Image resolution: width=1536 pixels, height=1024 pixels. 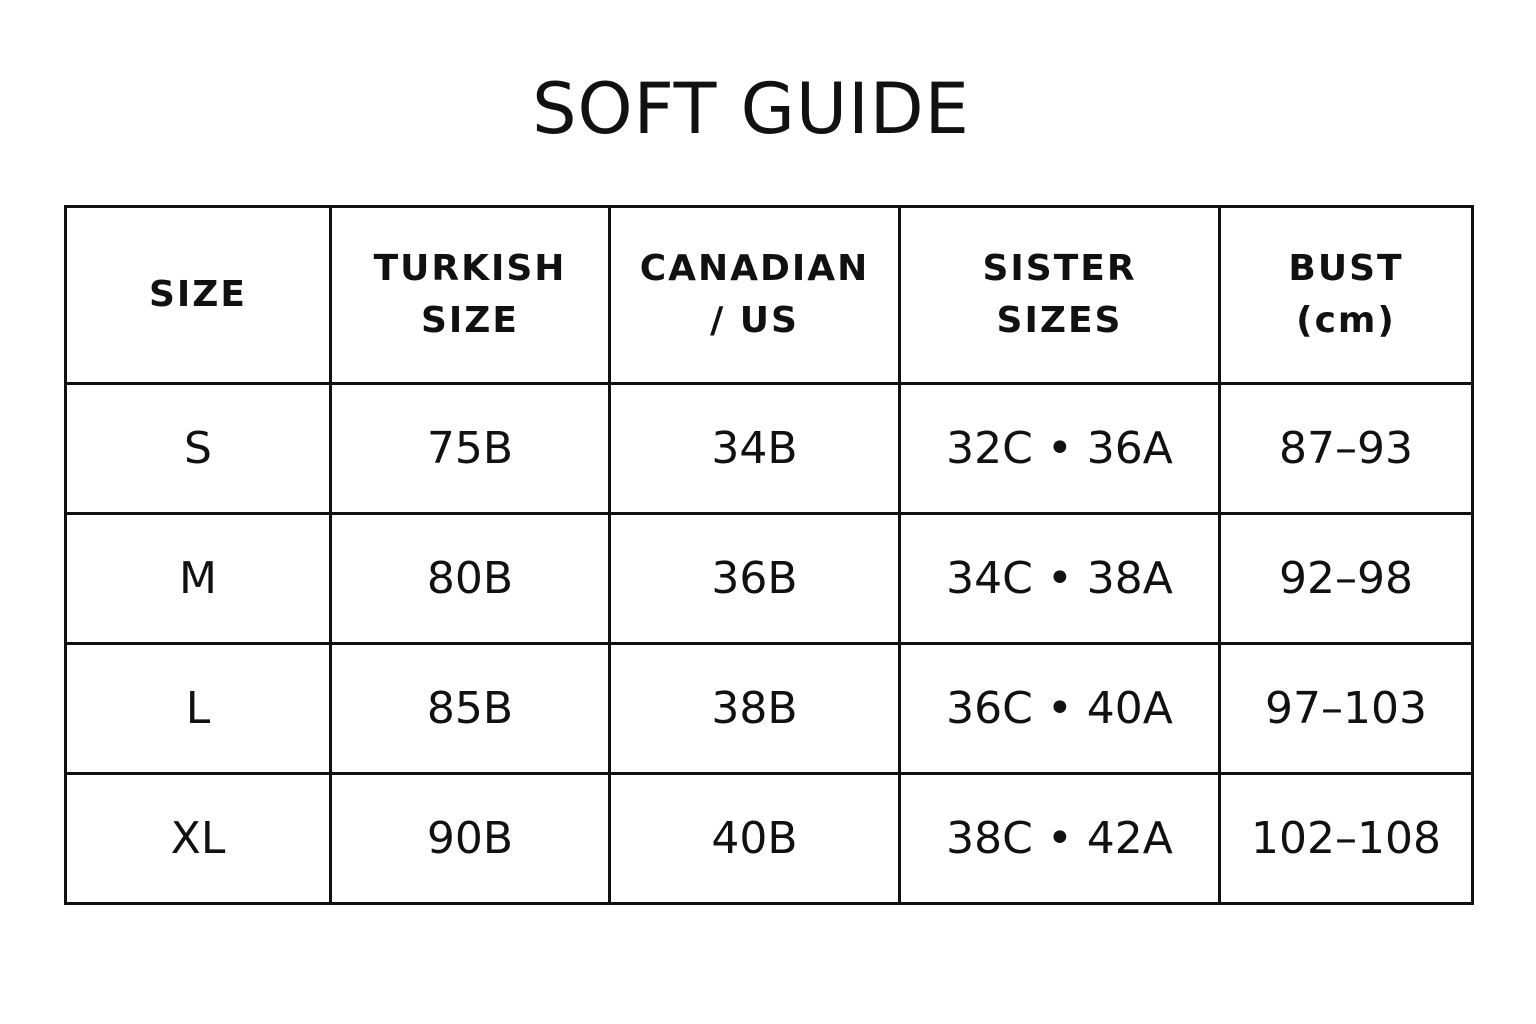 I want to click on column-header-canadian-us: CANADIAN / US, so click(x=754, y=295).